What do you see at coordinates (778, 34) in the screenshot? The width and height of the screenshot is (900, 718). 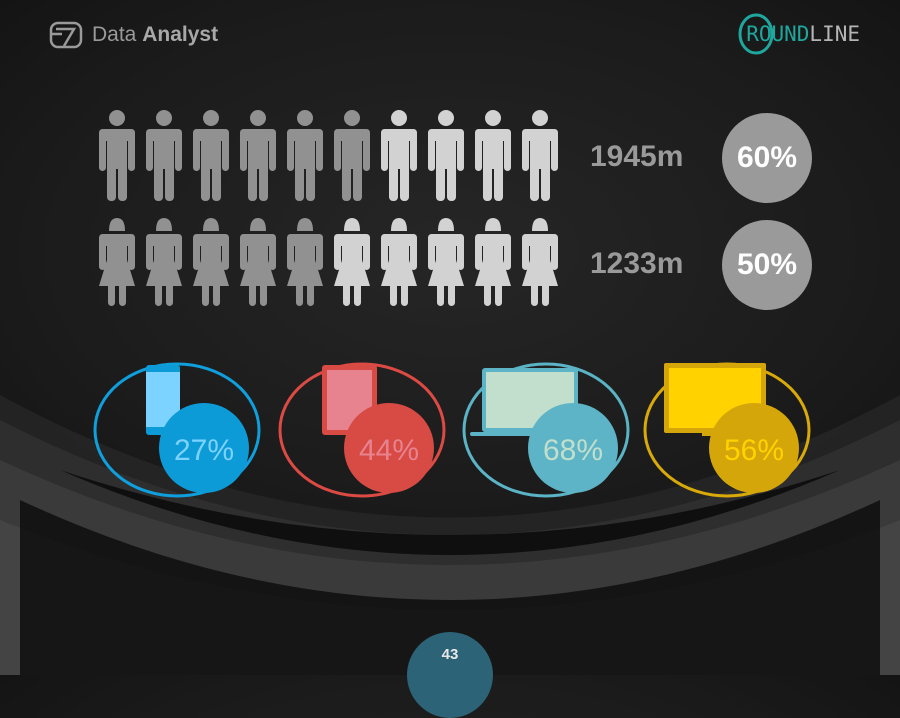 I see `logo-accent: ROUND` at bounding box center [778, 34].